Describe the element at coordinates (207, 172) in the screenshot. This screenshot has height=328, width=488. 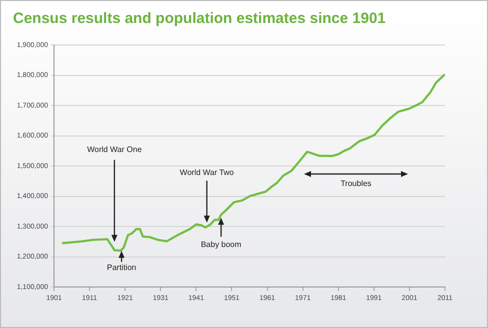
I see `annotation: World War Two` at that location.